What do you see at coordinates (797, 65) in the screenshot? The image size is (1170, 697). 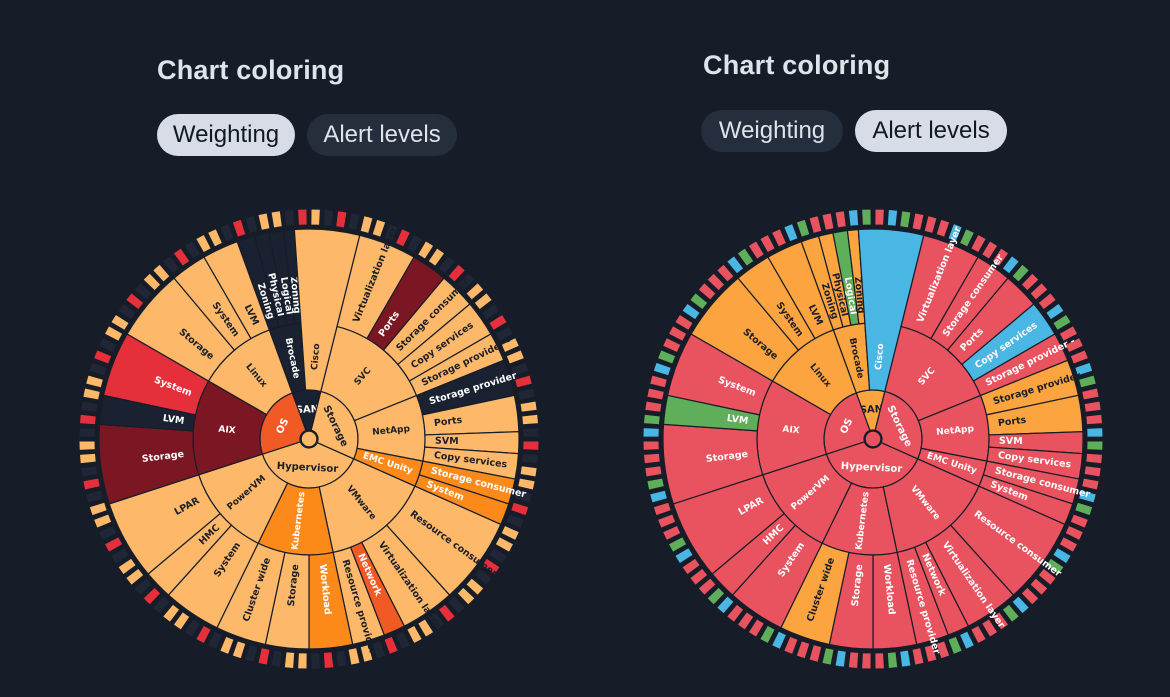 I see `chart-coloring-heading: Chart coloring` at bounding box center [797, 65].